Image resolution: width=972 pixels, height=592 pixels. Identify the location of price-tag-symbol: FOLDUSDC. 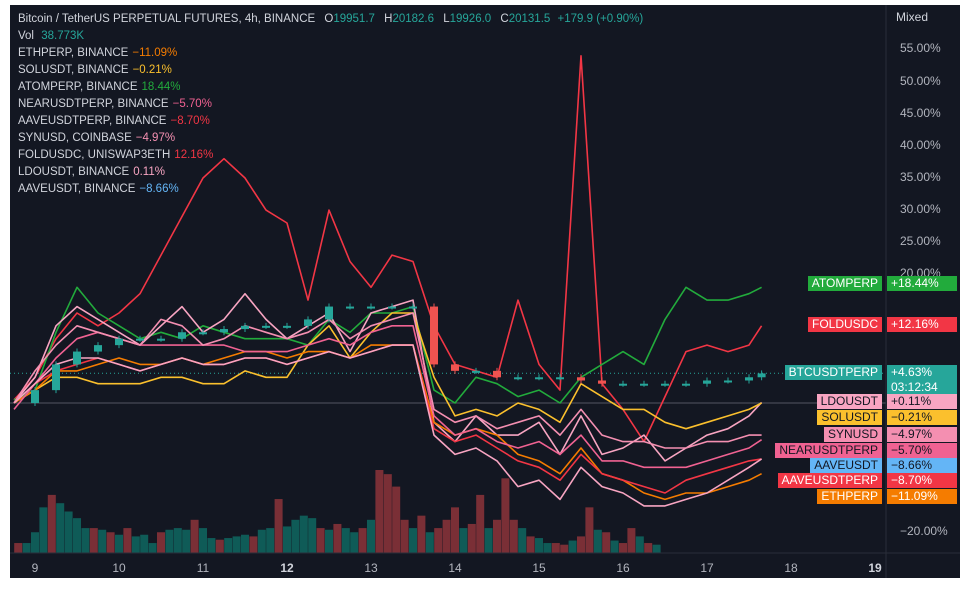
(844, 324).